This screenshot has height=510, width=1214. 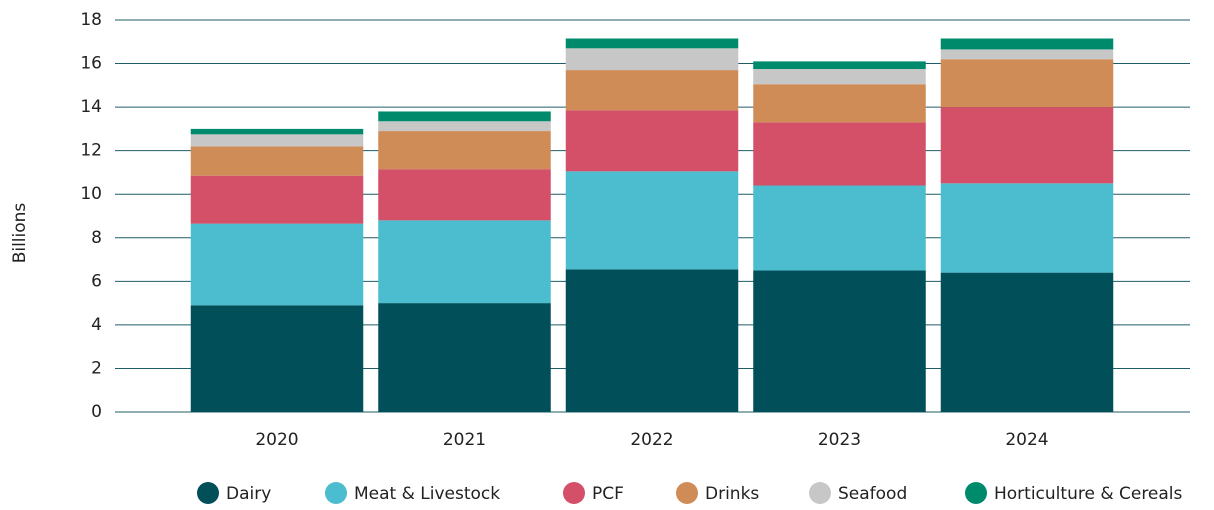 What do you see at coordinates (91, 20) in the screenshot?
I see `y-tick-label: 18` at bounding box center [91, 20].